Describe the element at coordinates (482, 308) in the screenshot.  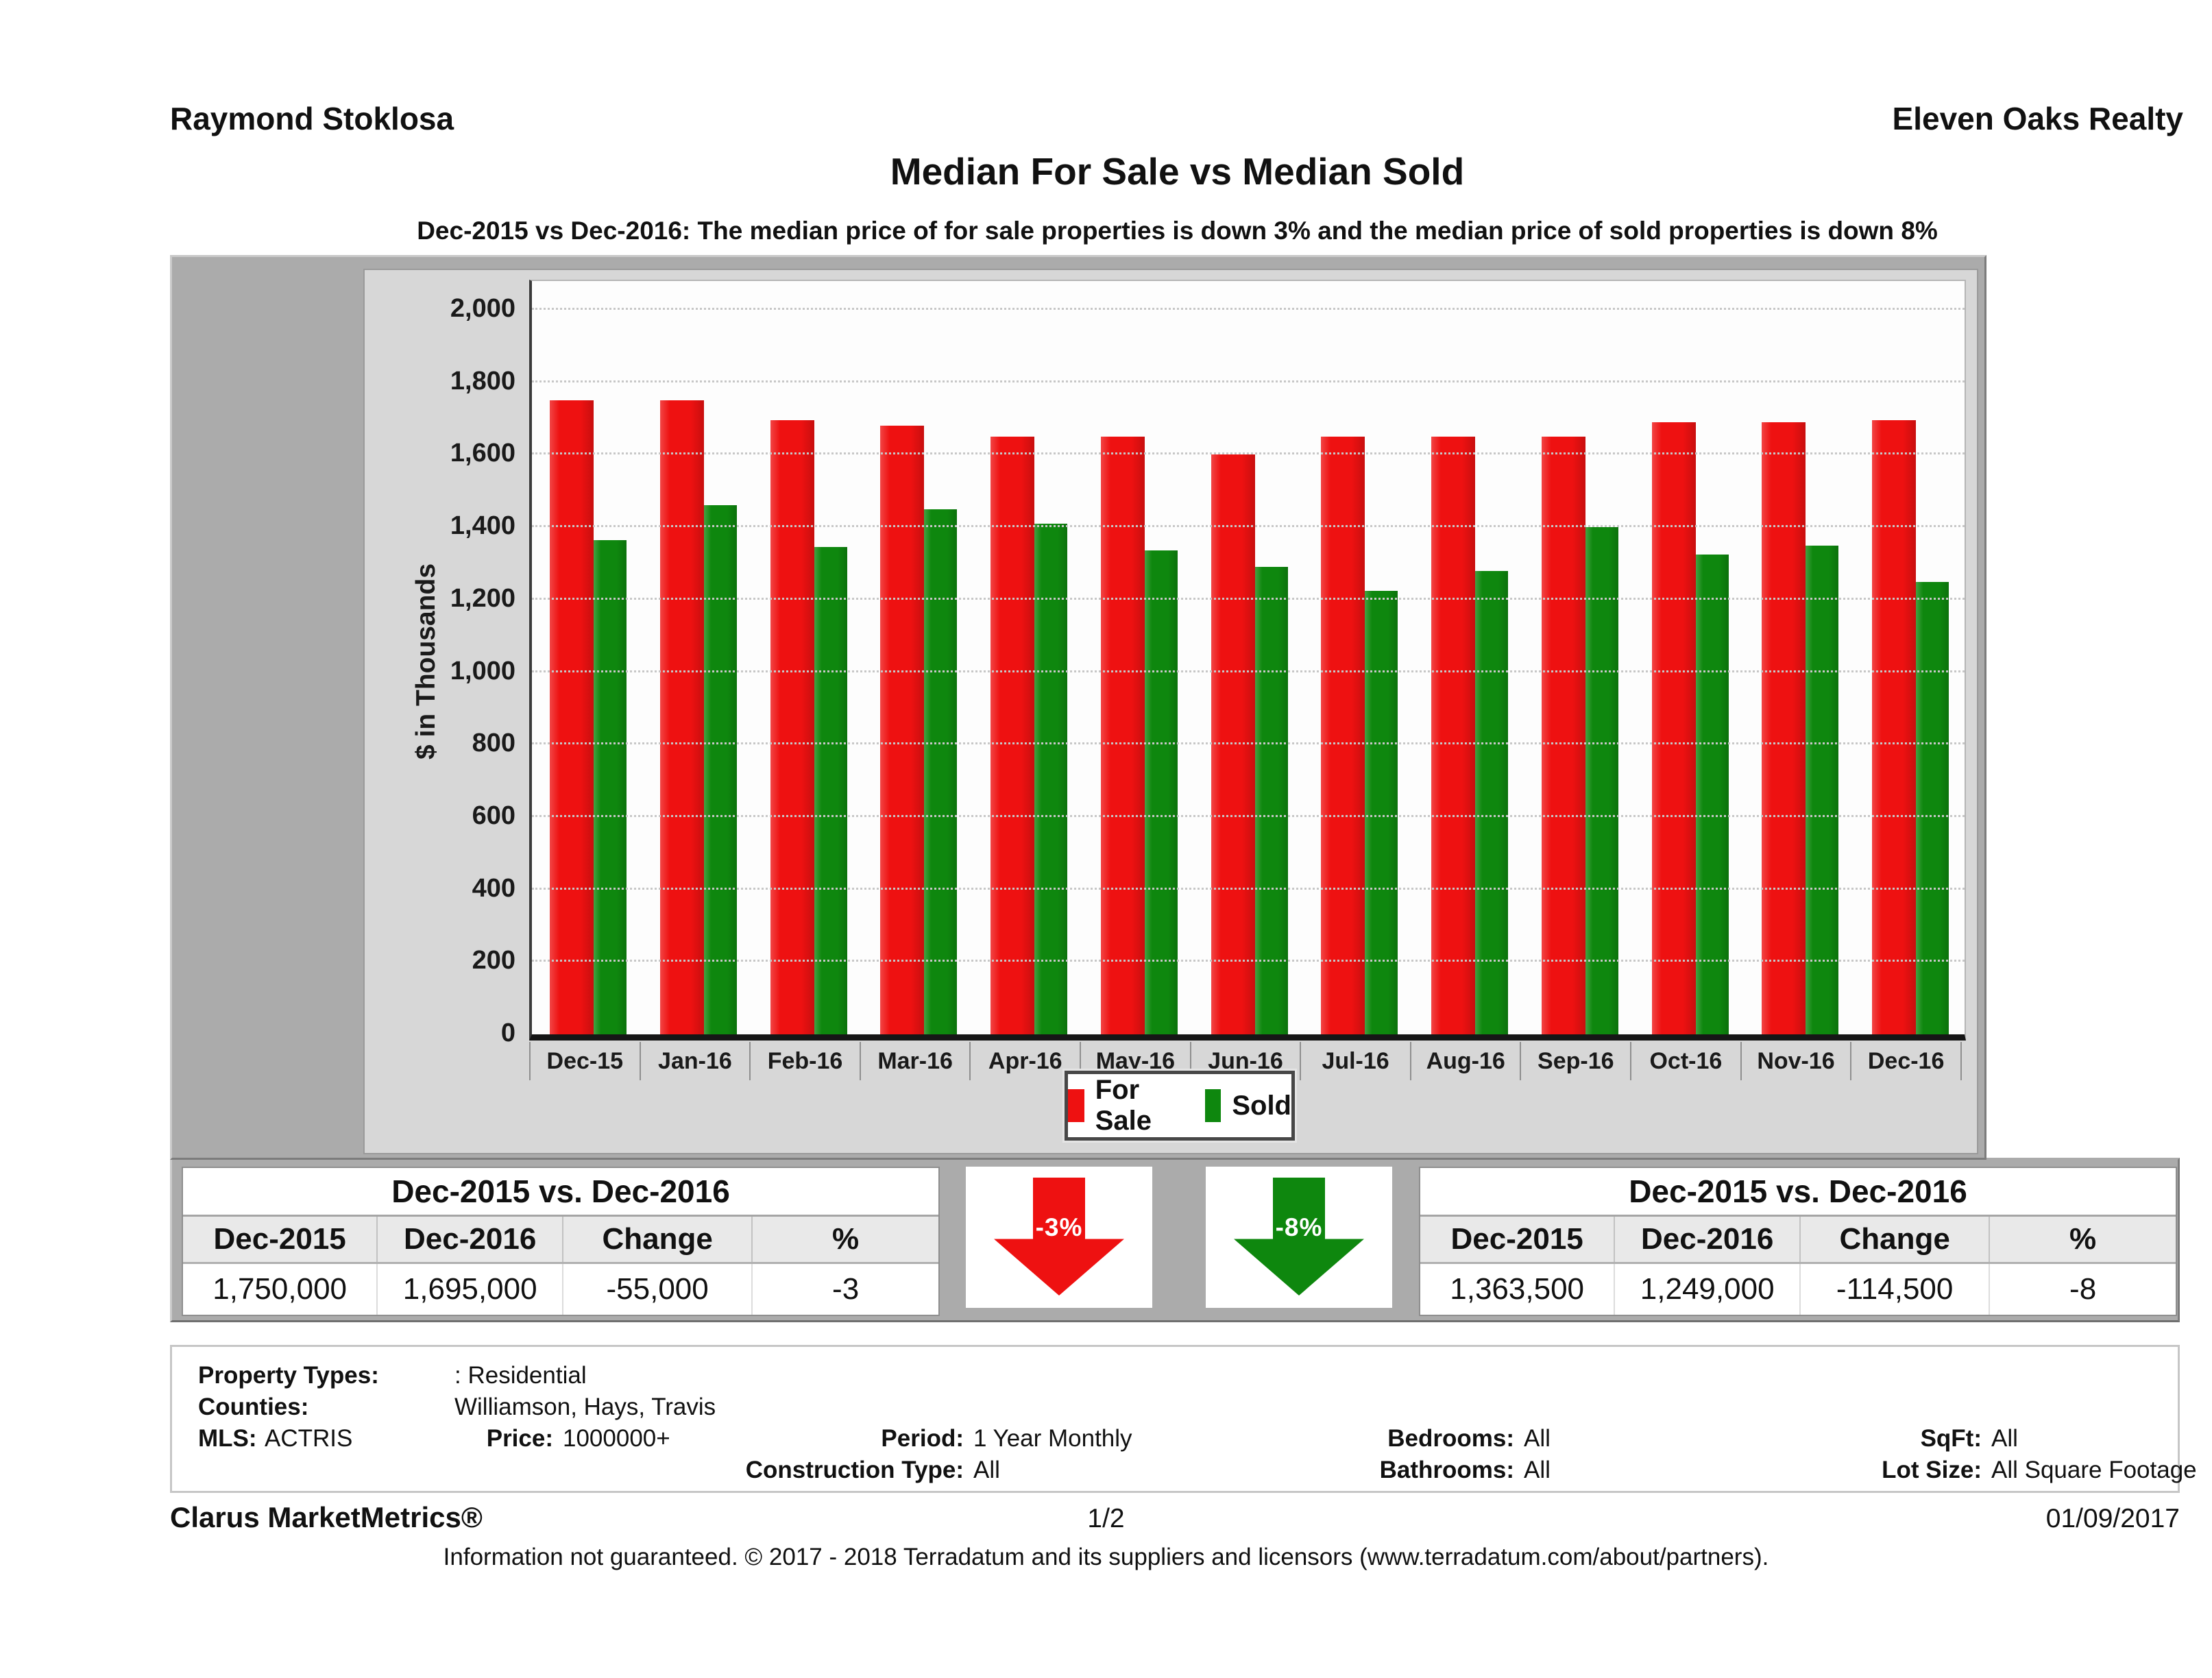
I see `y-tick-label: 2,000` at that location.